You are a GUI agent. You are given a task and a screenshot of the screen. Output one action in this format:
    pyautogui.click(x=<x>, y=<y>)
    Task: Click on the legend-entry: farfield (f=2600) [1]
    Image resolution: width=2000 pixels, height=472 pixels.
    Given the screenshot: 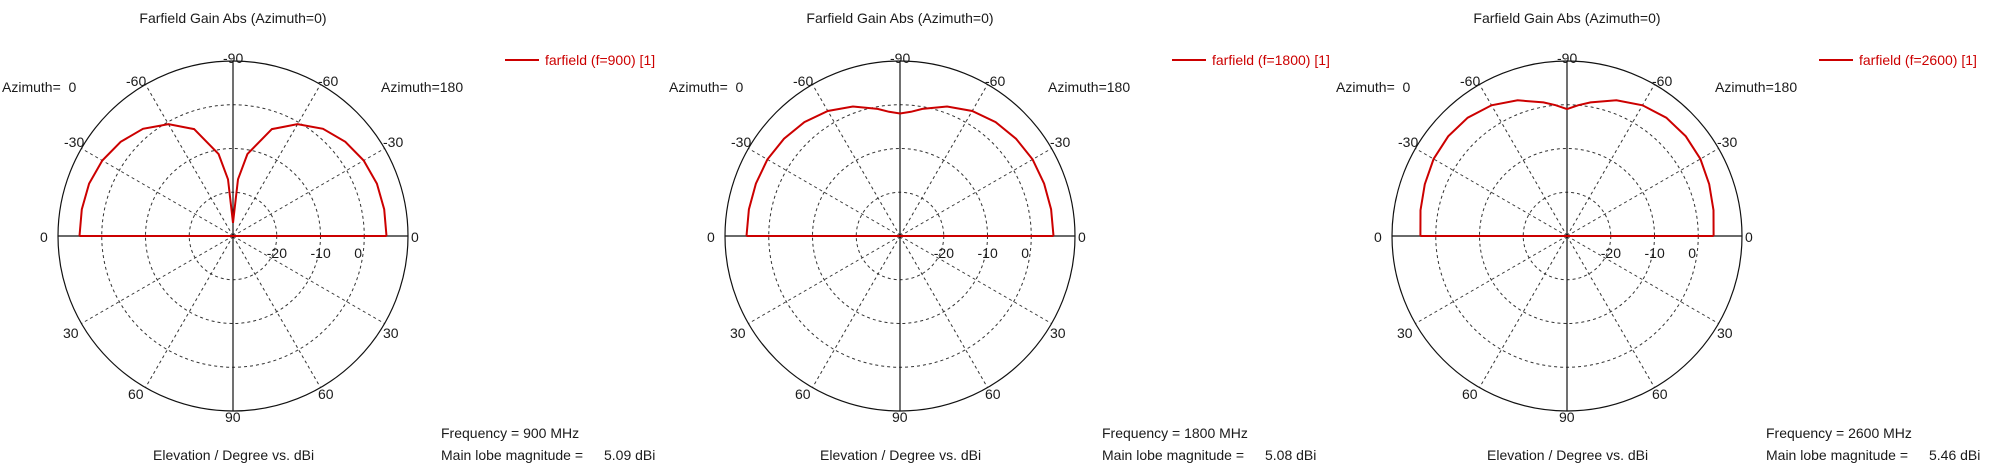 What is the action you would take?
    pyautogui.click(x=1898, y=60)
    